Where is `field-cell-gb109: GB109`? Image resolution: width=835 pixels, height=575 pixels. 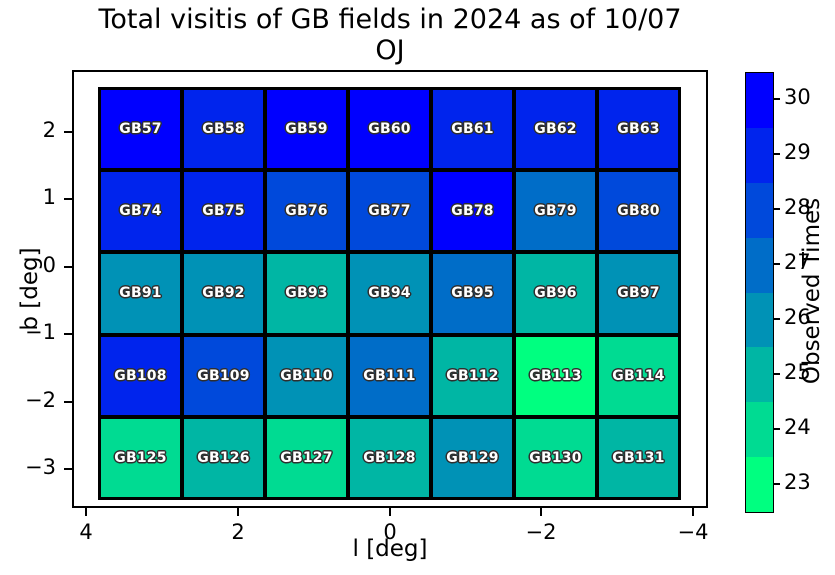
field-cell-gb109: GB109 is located at coordinates (223, 375).